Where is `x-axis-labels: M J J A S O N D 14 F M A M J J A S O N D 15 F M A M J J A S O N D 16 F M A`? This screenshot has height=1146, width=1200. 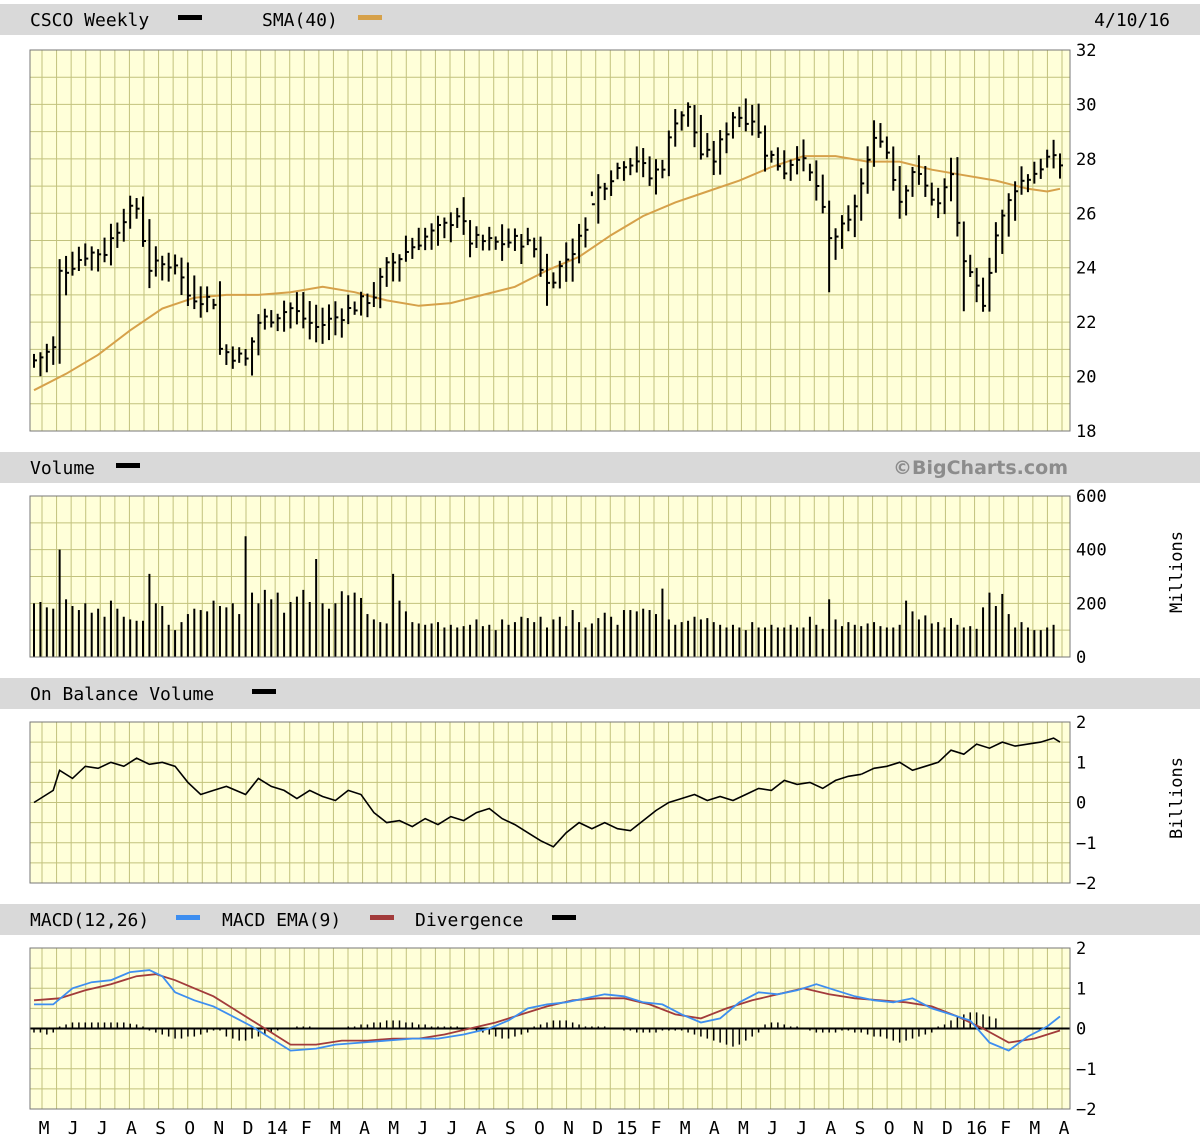
x-axis-labels: M J J A S O N D 14 F M A M J J A S O N D 15 F M A M J J A S O N D 16 F M A is located at coordinates (554, 1128).